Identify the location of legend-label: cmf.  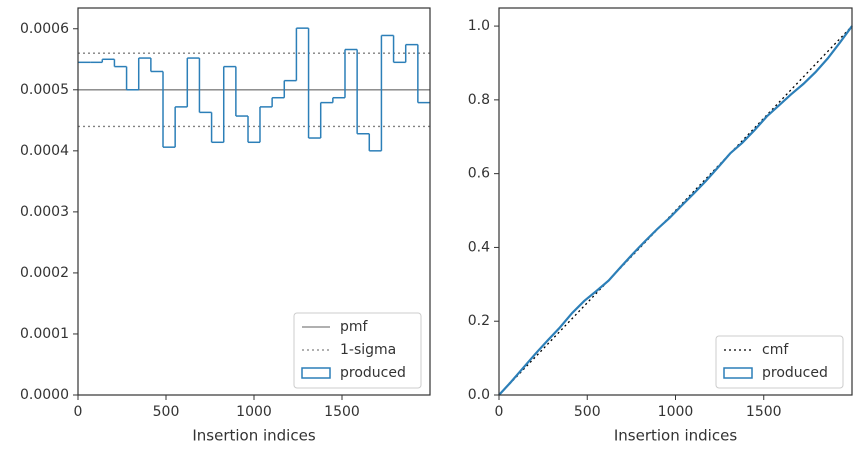
(775, 350).